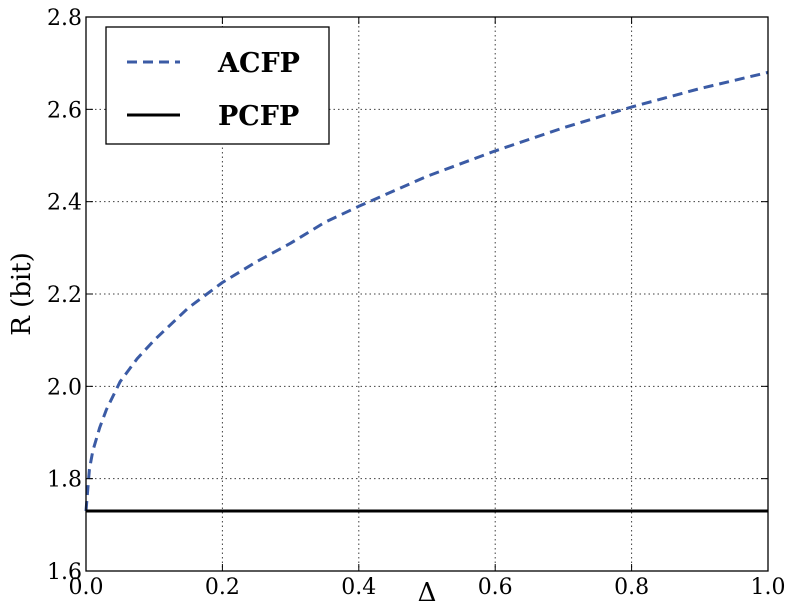  What do you see at coordinates (631, 587) in the screenshot?
I see `x-tick-label: 0.8` at bounding box center [631, 587].